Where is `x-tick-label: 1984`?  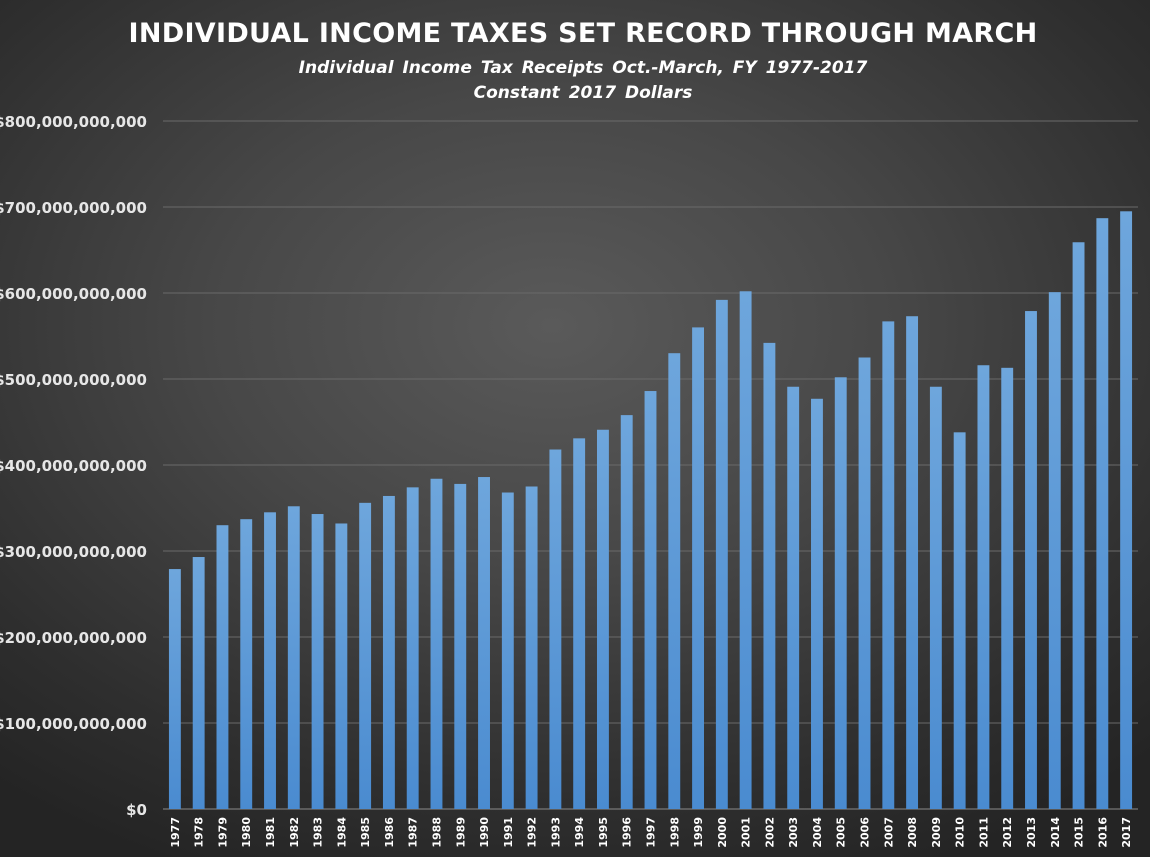 x-tick-label: 1984 is located at coordinates (341, 832).